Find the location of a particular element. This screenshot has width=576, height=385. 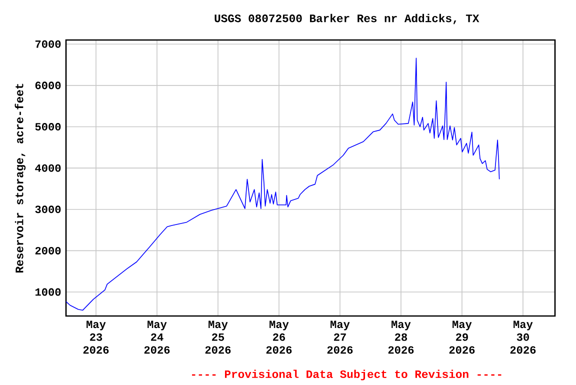

y-tick-label: 4000 is located at coordinates (48, 168).